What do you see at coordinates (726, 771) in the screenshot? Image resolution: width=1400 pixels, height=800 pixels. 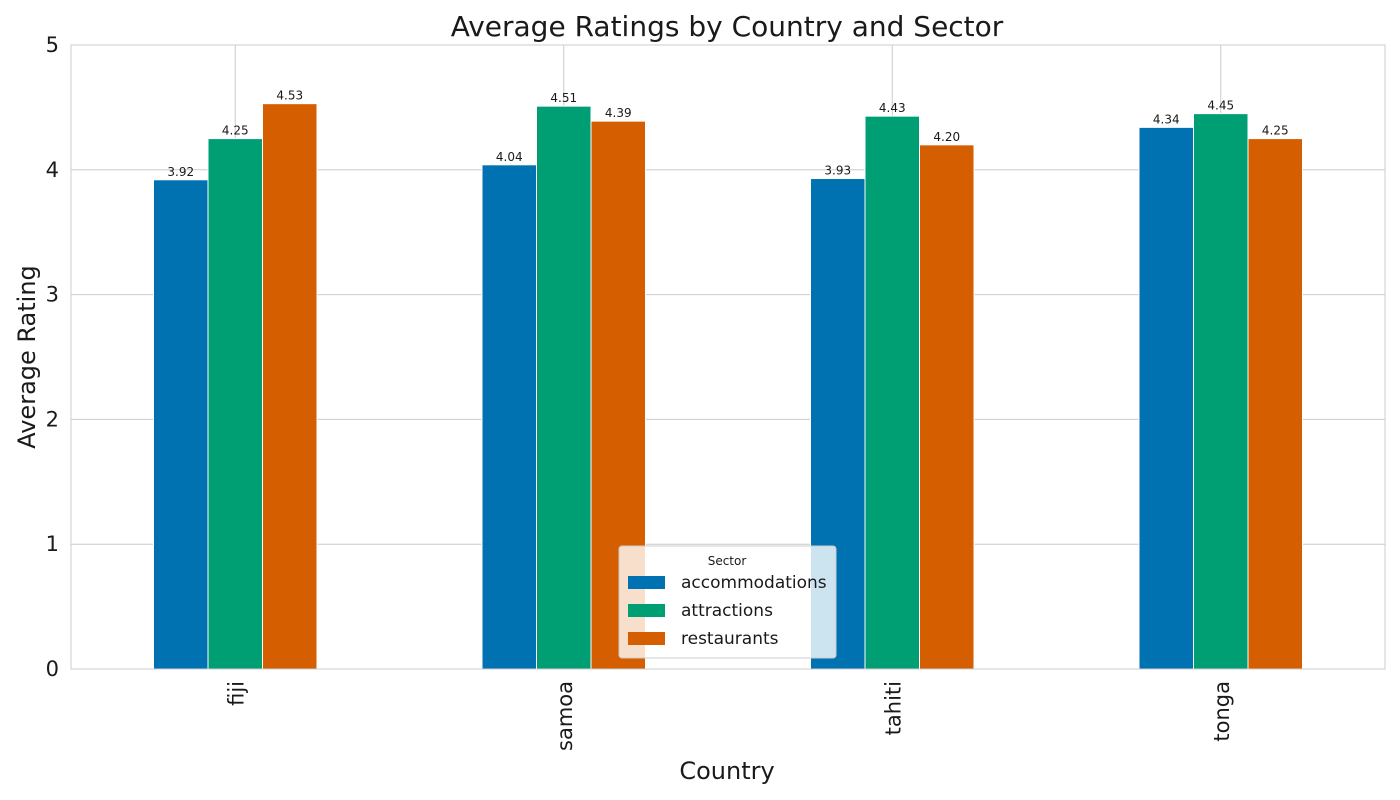 I see `x-axis-label: Country` at bounding box center [726, 771].